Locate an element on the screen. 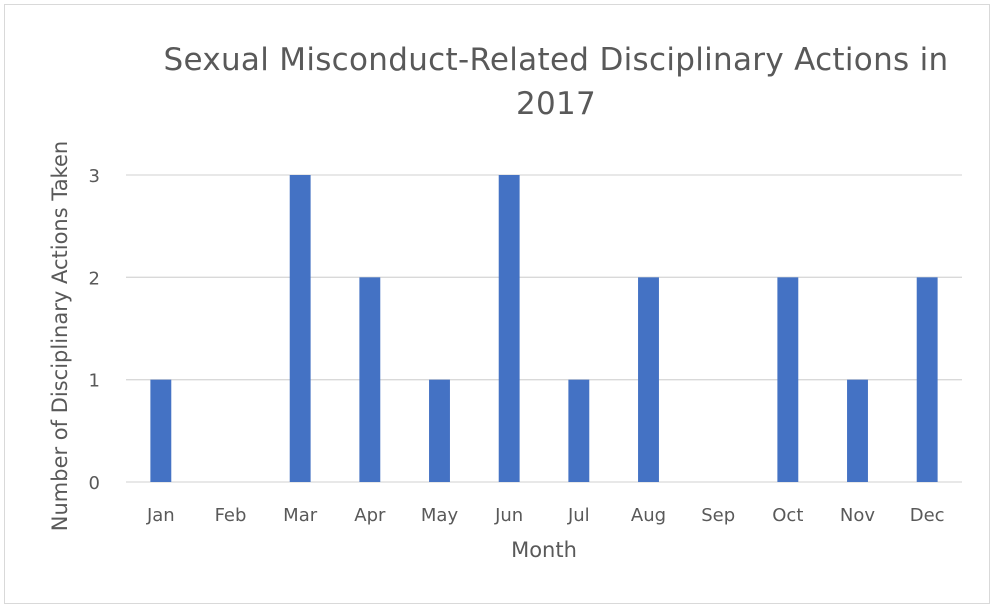  bar-nov is located at coordinates (857, 430).